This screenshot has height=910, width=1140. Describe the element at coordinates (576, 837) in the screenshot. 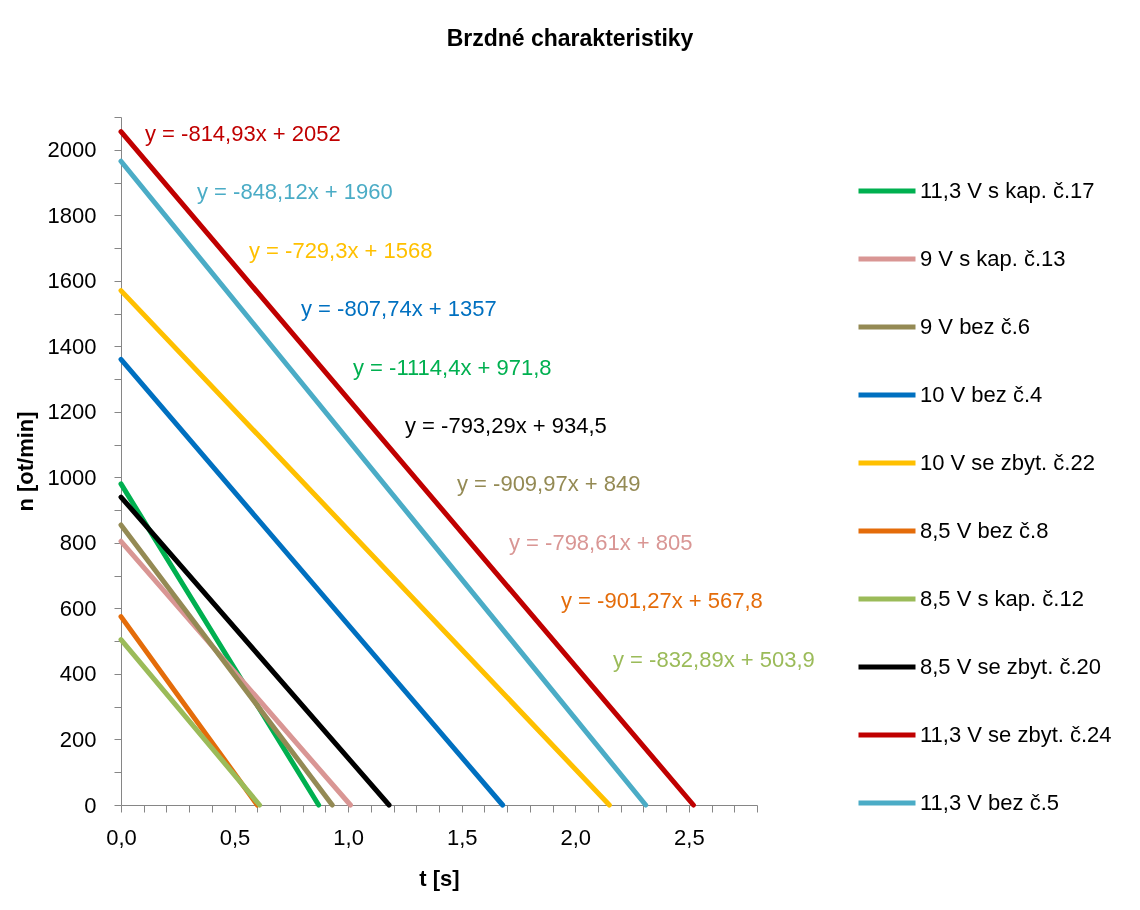

I see `x-tick-label: 2,0` at that location.